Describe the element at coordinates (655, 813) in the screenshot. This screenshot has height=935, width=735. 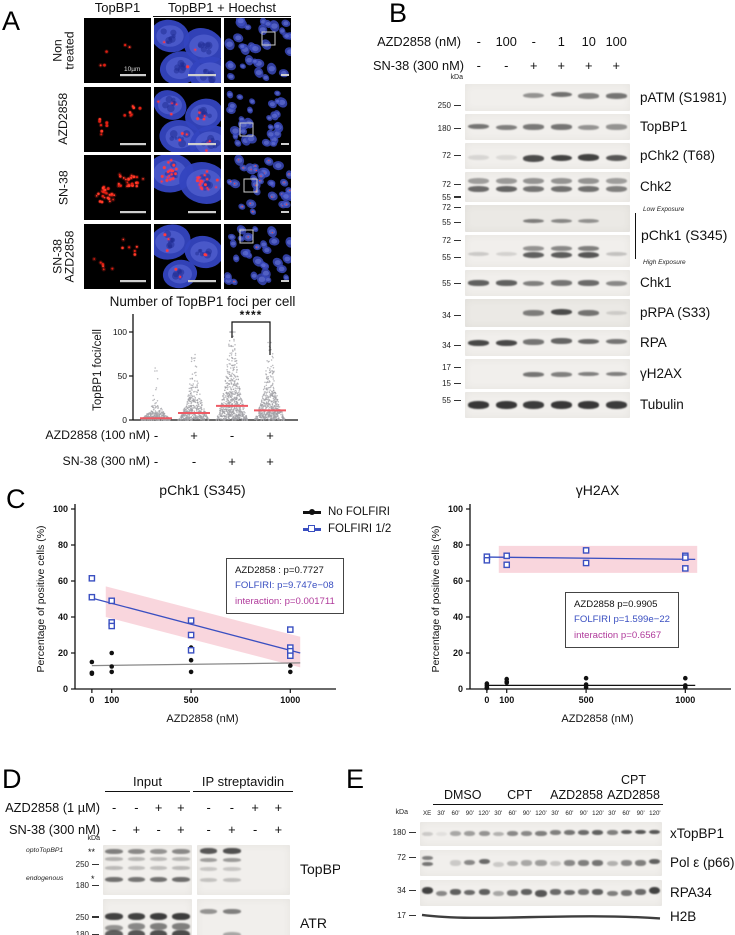
I see `lane-time-label: 120'` at that location.